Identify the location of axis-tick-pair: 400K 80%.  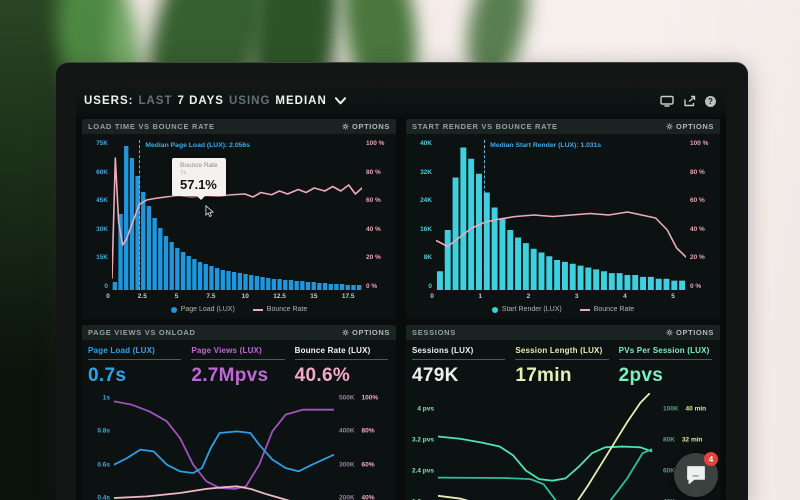
(357, 431).